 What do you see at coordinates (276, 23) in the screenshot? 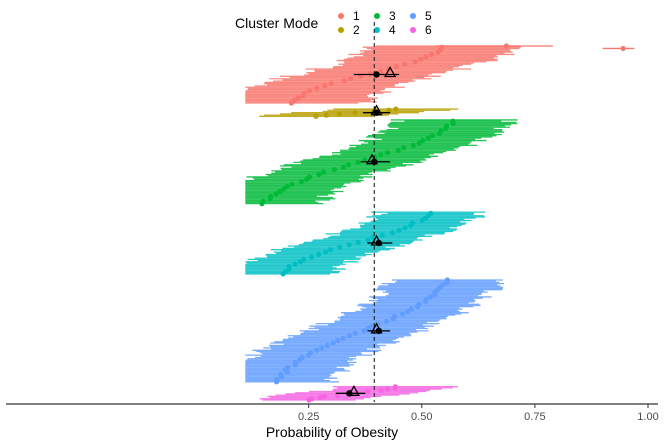
I see `legend-title: Cluster Mode` at bounding box center [276, 23].